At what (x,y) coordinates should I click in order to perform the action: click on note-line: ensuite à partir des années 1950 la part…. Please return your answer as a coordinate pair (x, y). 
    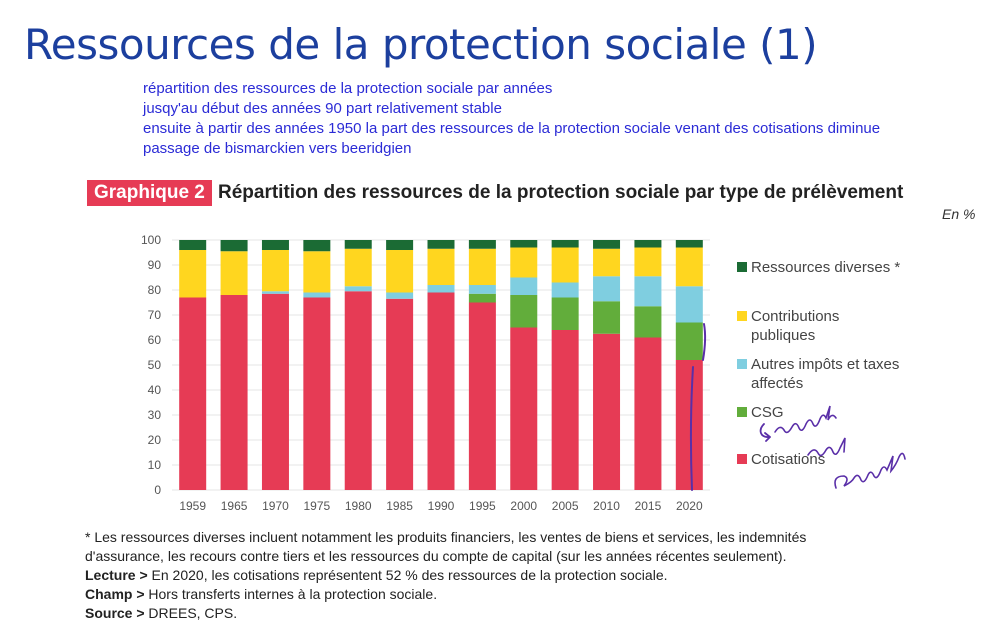
    Looking at the image, I should click on (512, 128).